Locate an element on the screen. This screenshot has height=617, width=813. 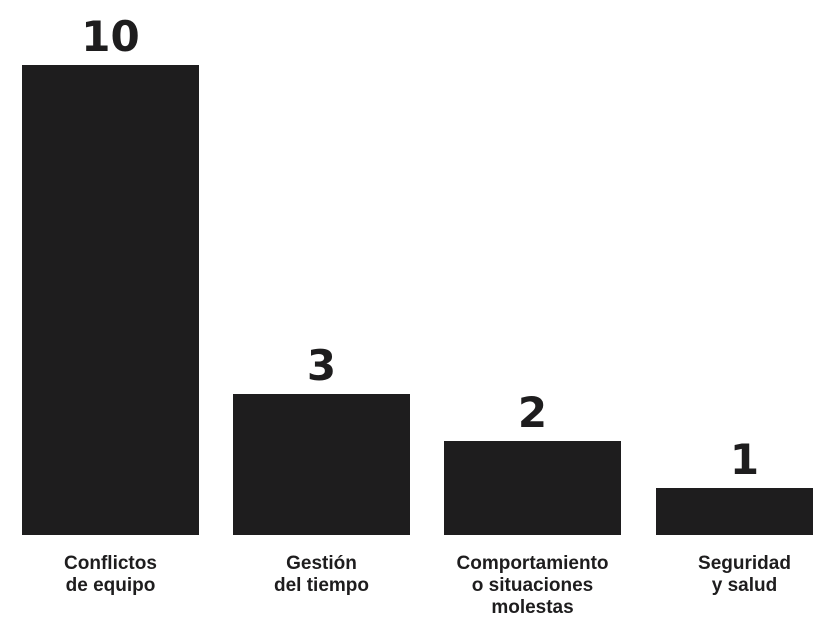
category-label-3: Seguridad y salud is located at coordinates (744, 574).